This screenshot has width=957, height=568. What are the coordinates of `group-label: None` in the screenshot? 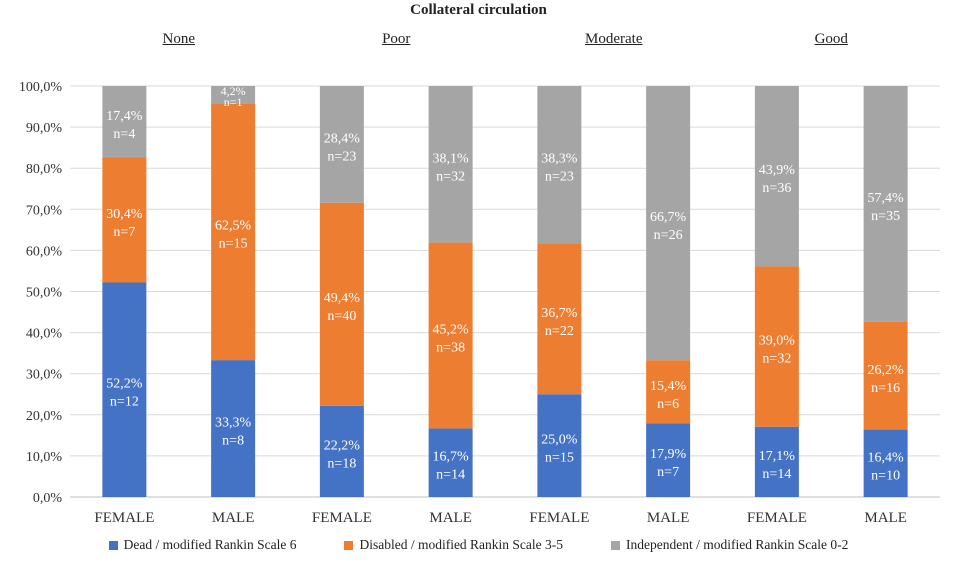 It's located at (179, 39).